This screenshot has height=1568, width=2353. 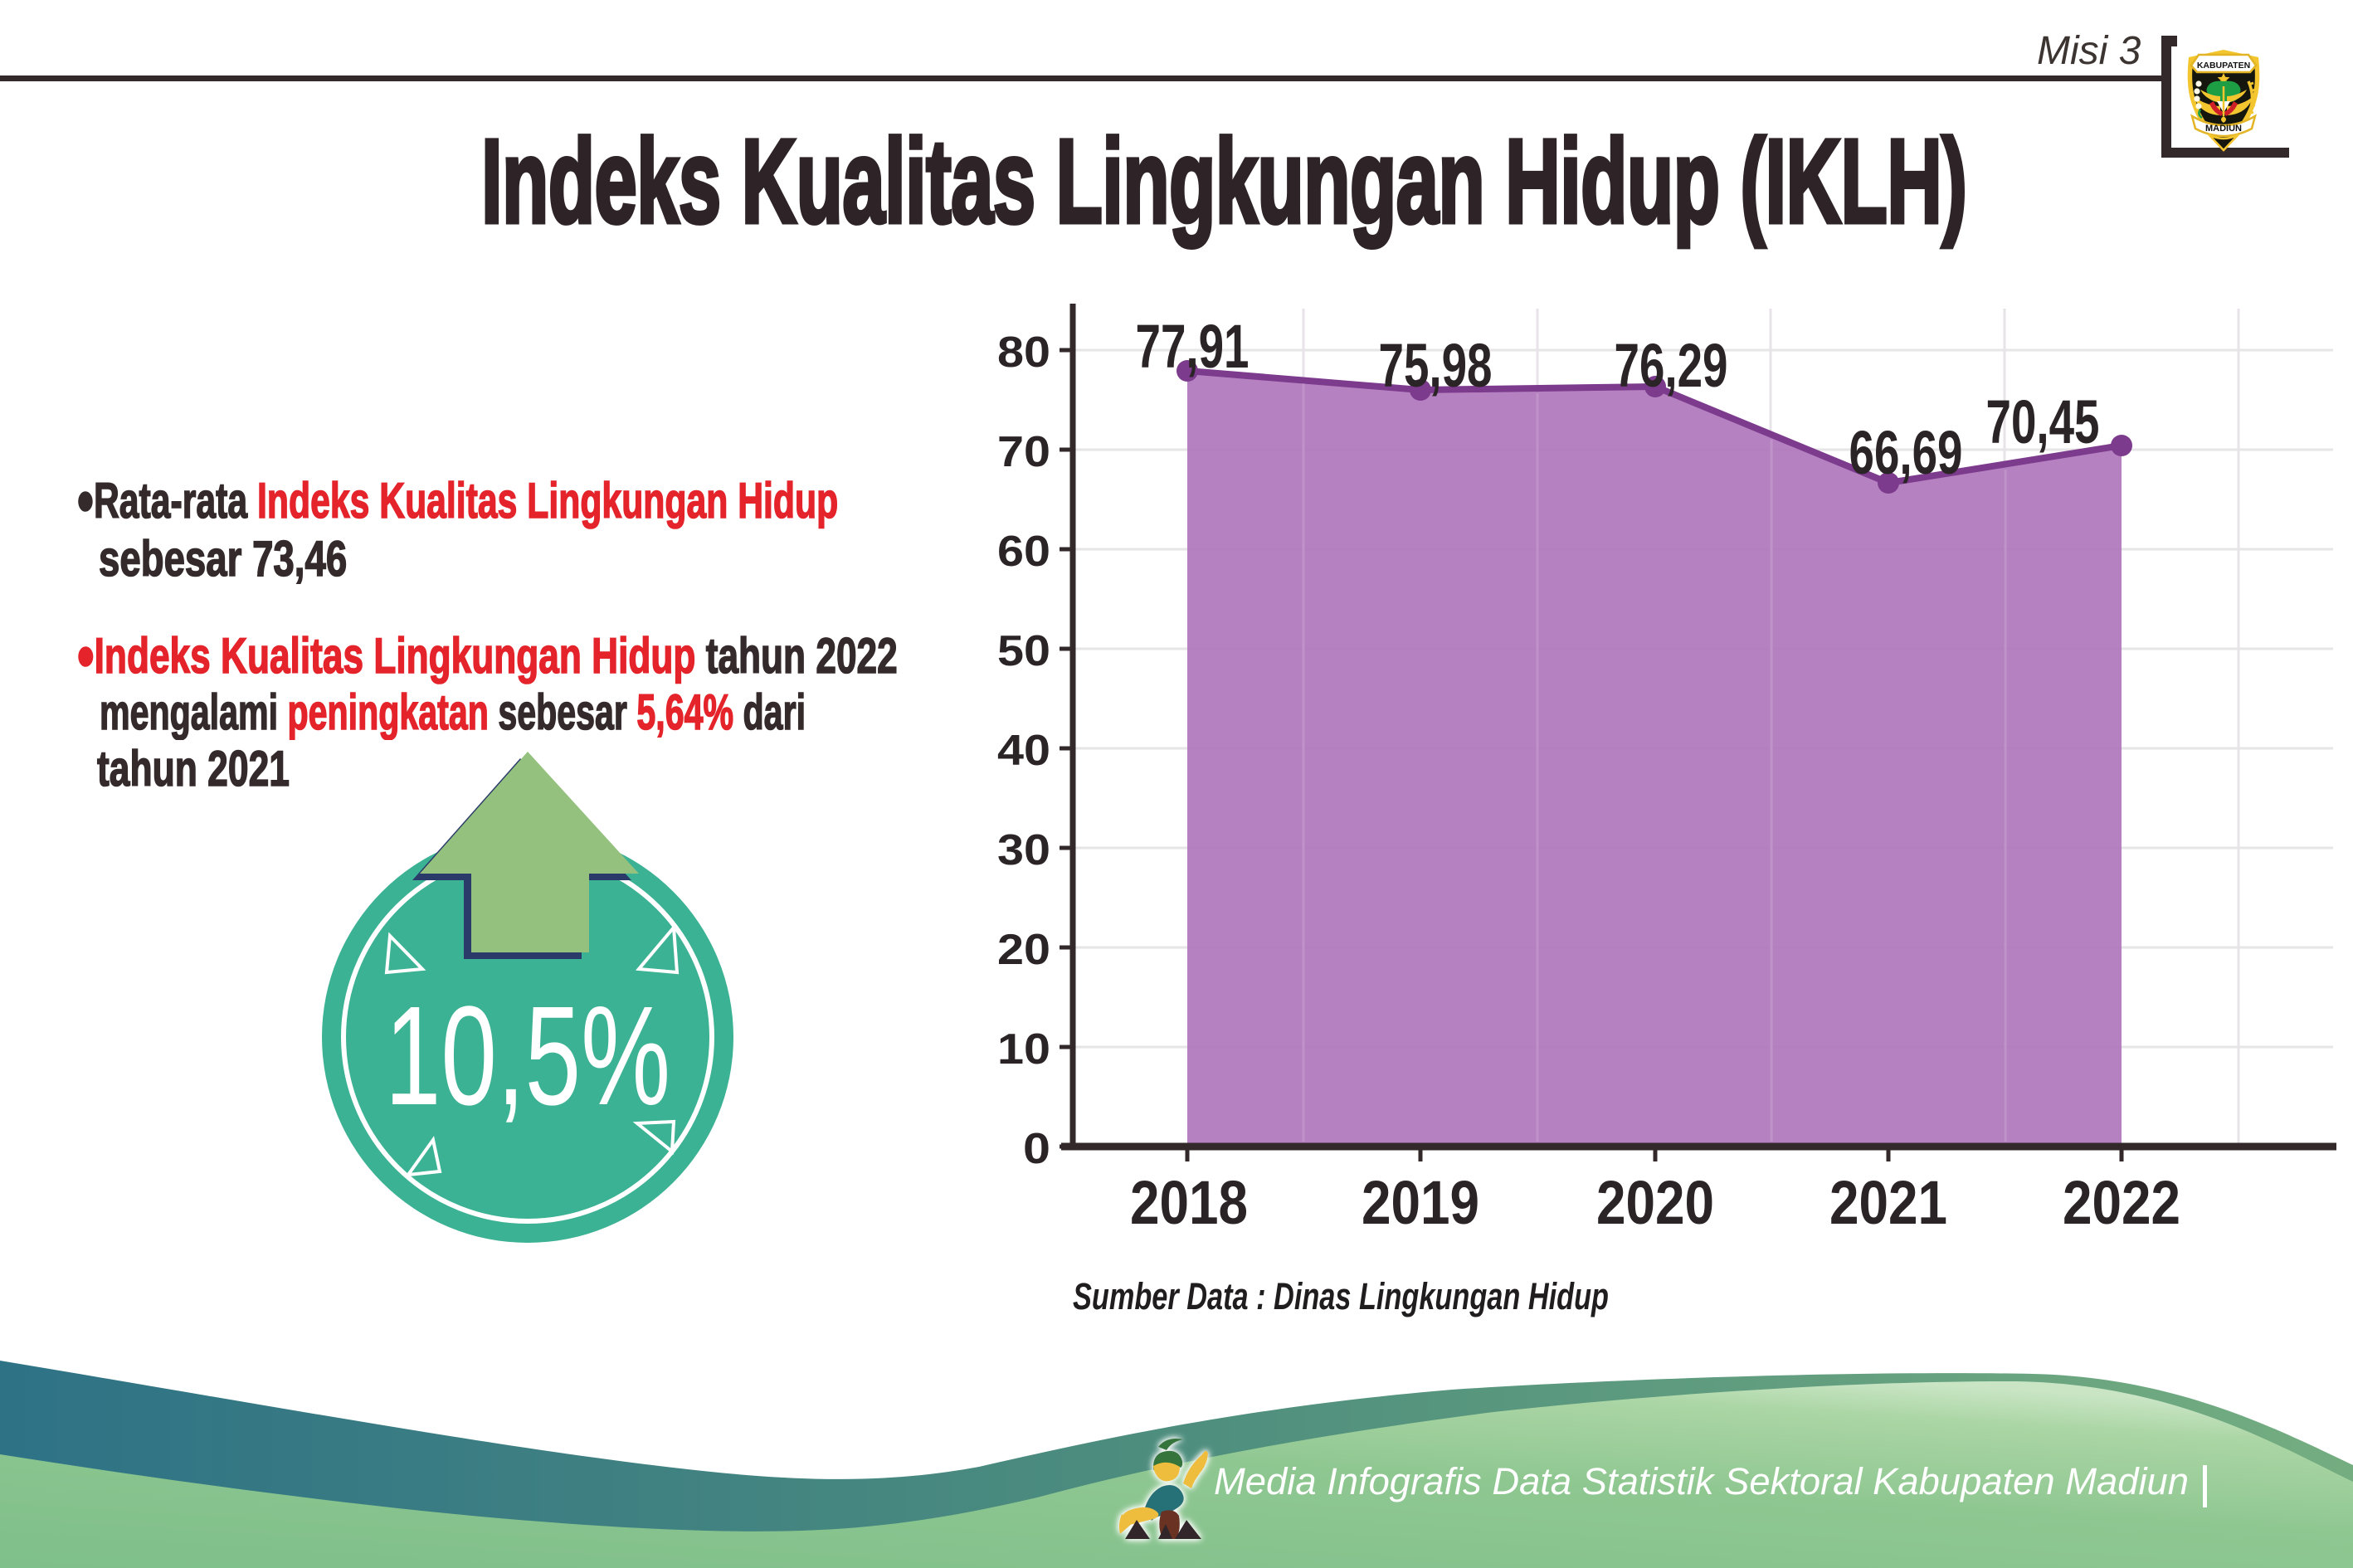 What do you see at coordinates (1341, 1296) in the screenshot?
I see `svg-text:Sumber Data : Dinas Lingkungan: Sumber Data : Dinas Lingkungan Hidup` at bounding box center [1341, 1296].